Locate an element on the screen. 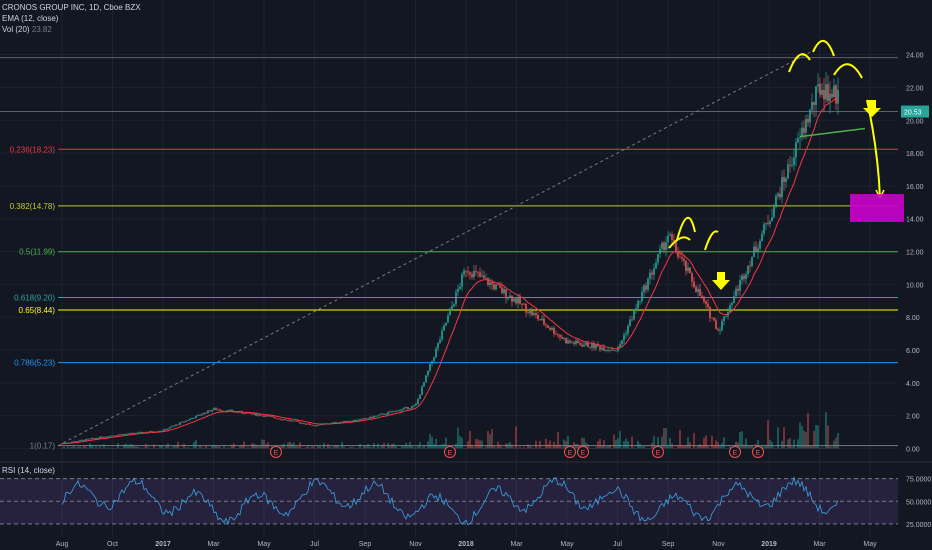  rsi-tick: 50.0000 is located at coordinates (918, 502).